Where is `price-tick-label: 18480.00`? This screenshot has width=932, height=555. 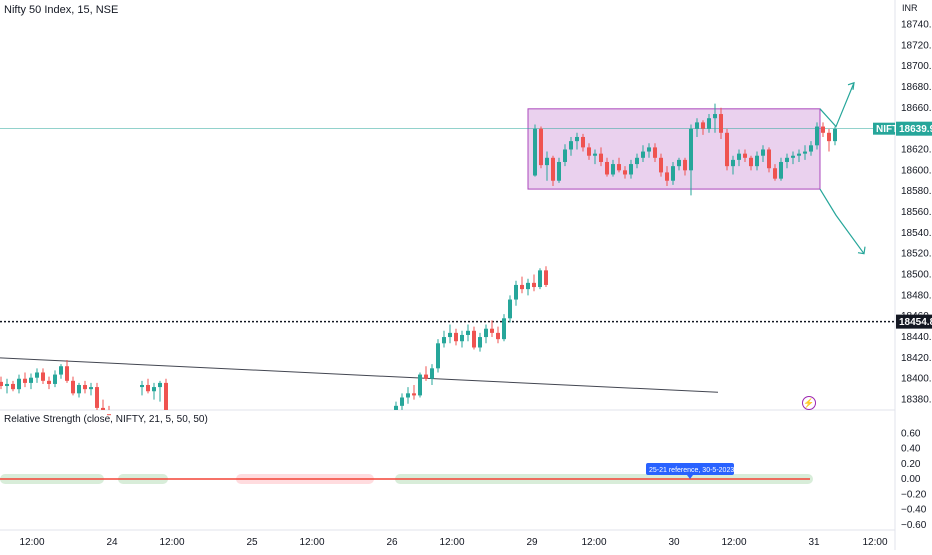
price-tick-label: 18480.00 is located at coordinates (916, 295).